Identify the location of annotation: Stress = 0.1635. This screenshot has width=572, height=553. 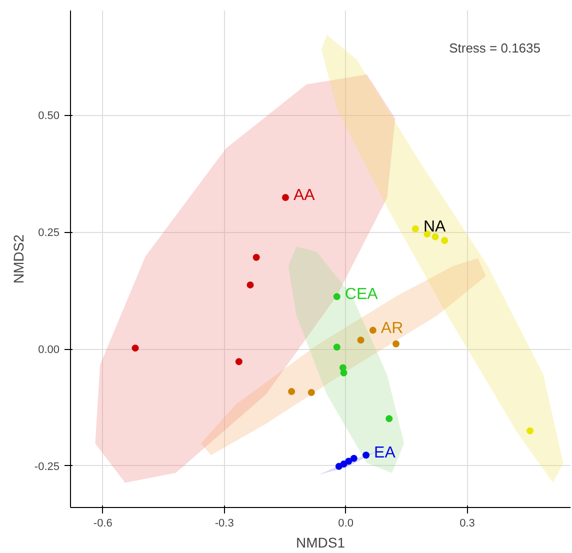
(495, 48).